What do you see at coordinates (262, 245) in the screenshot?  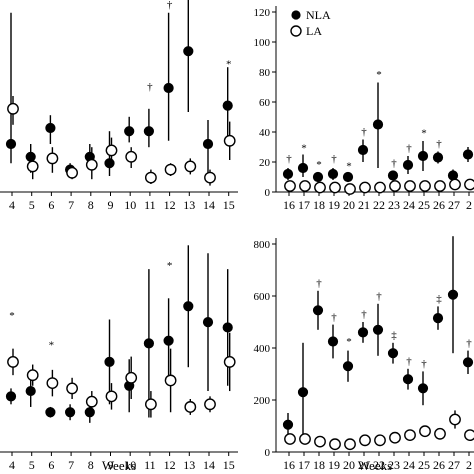 I see `y-tick-label: 800` at bounding box center [262, 245].